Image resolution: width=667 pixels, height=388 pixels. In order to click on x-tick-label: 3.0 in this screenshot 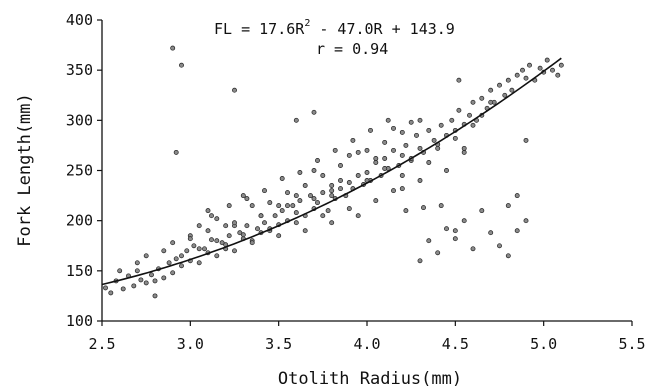, I will do `click(190, 344)`.